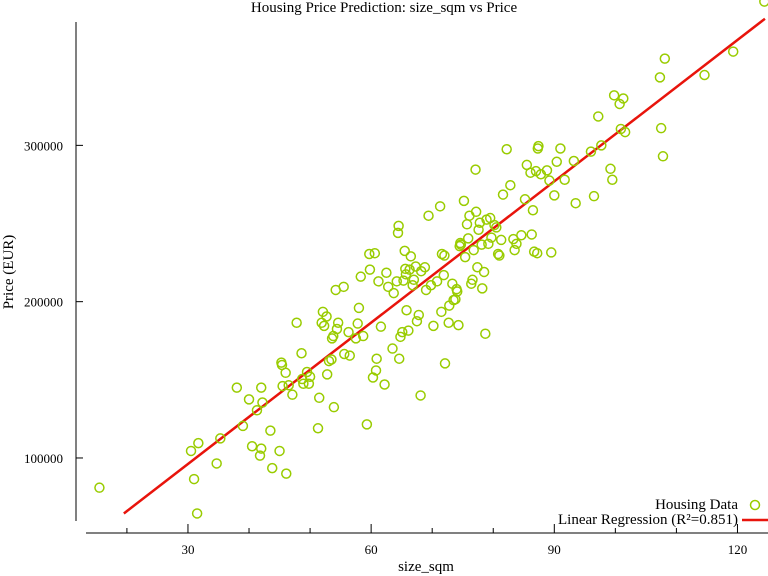 The image size is (768, 576). What do you see at coordinates (738, 549) in the screenshot?
I see `x-tick-label: 120` at bounding box center [738, 549].